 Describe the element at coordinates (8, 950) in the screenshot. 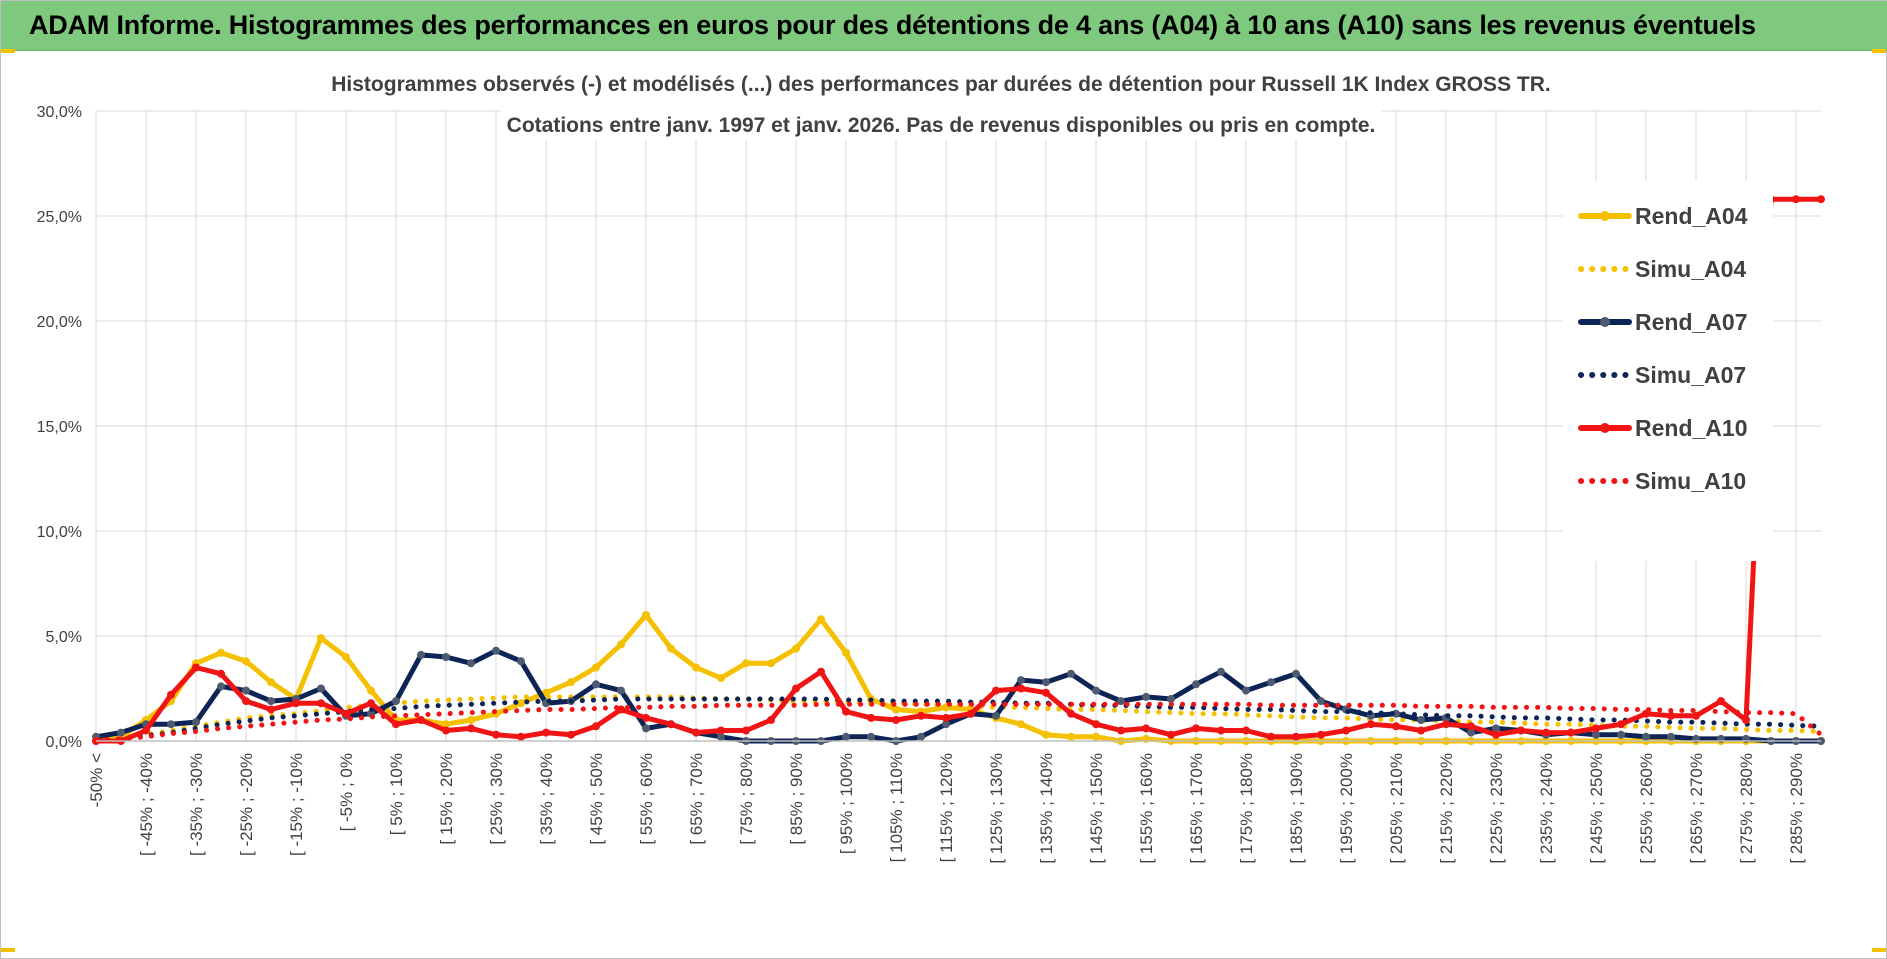

I see `corner-accent-bottom-left` at that location.